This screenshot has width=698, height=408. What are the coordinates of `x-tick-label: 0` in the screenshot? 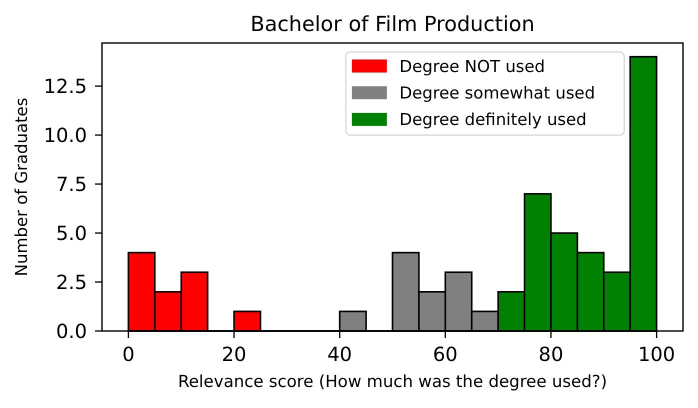 It's located at (128, 354).